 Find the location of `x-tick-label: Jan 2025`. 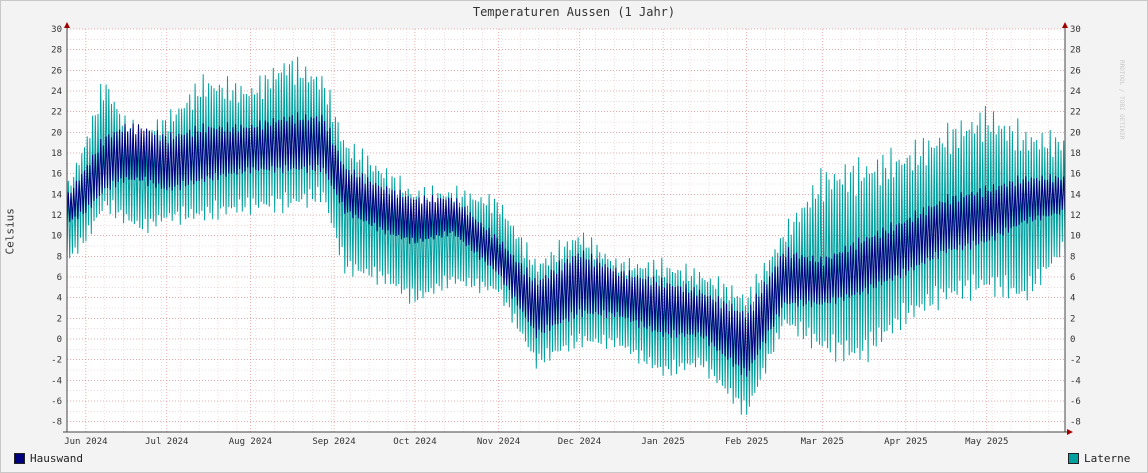

x-tick-label: Jan 2025 is located at coordinates (662, 442).